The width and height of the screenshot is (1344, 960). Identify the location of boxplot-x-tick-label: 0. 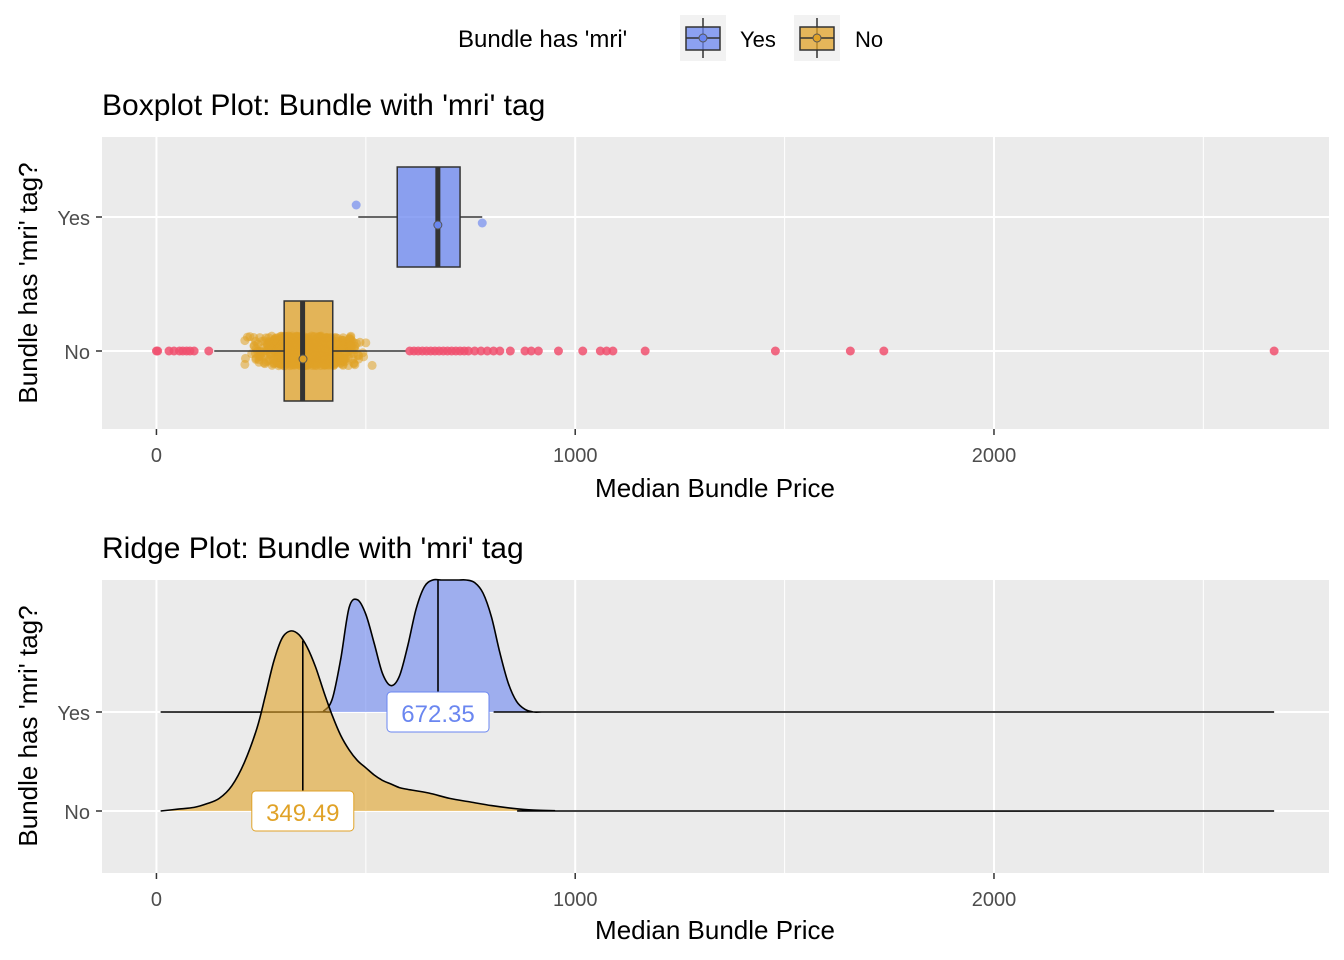
(156, 456).